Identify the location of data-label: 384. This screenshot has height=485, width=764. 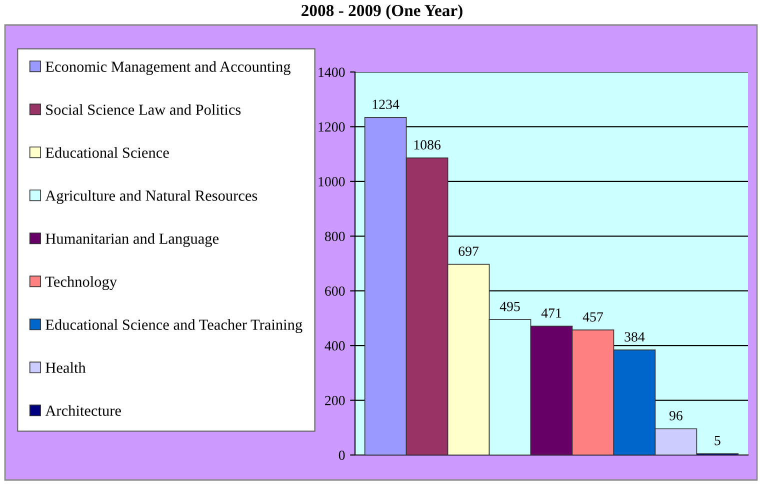
(634, 337).